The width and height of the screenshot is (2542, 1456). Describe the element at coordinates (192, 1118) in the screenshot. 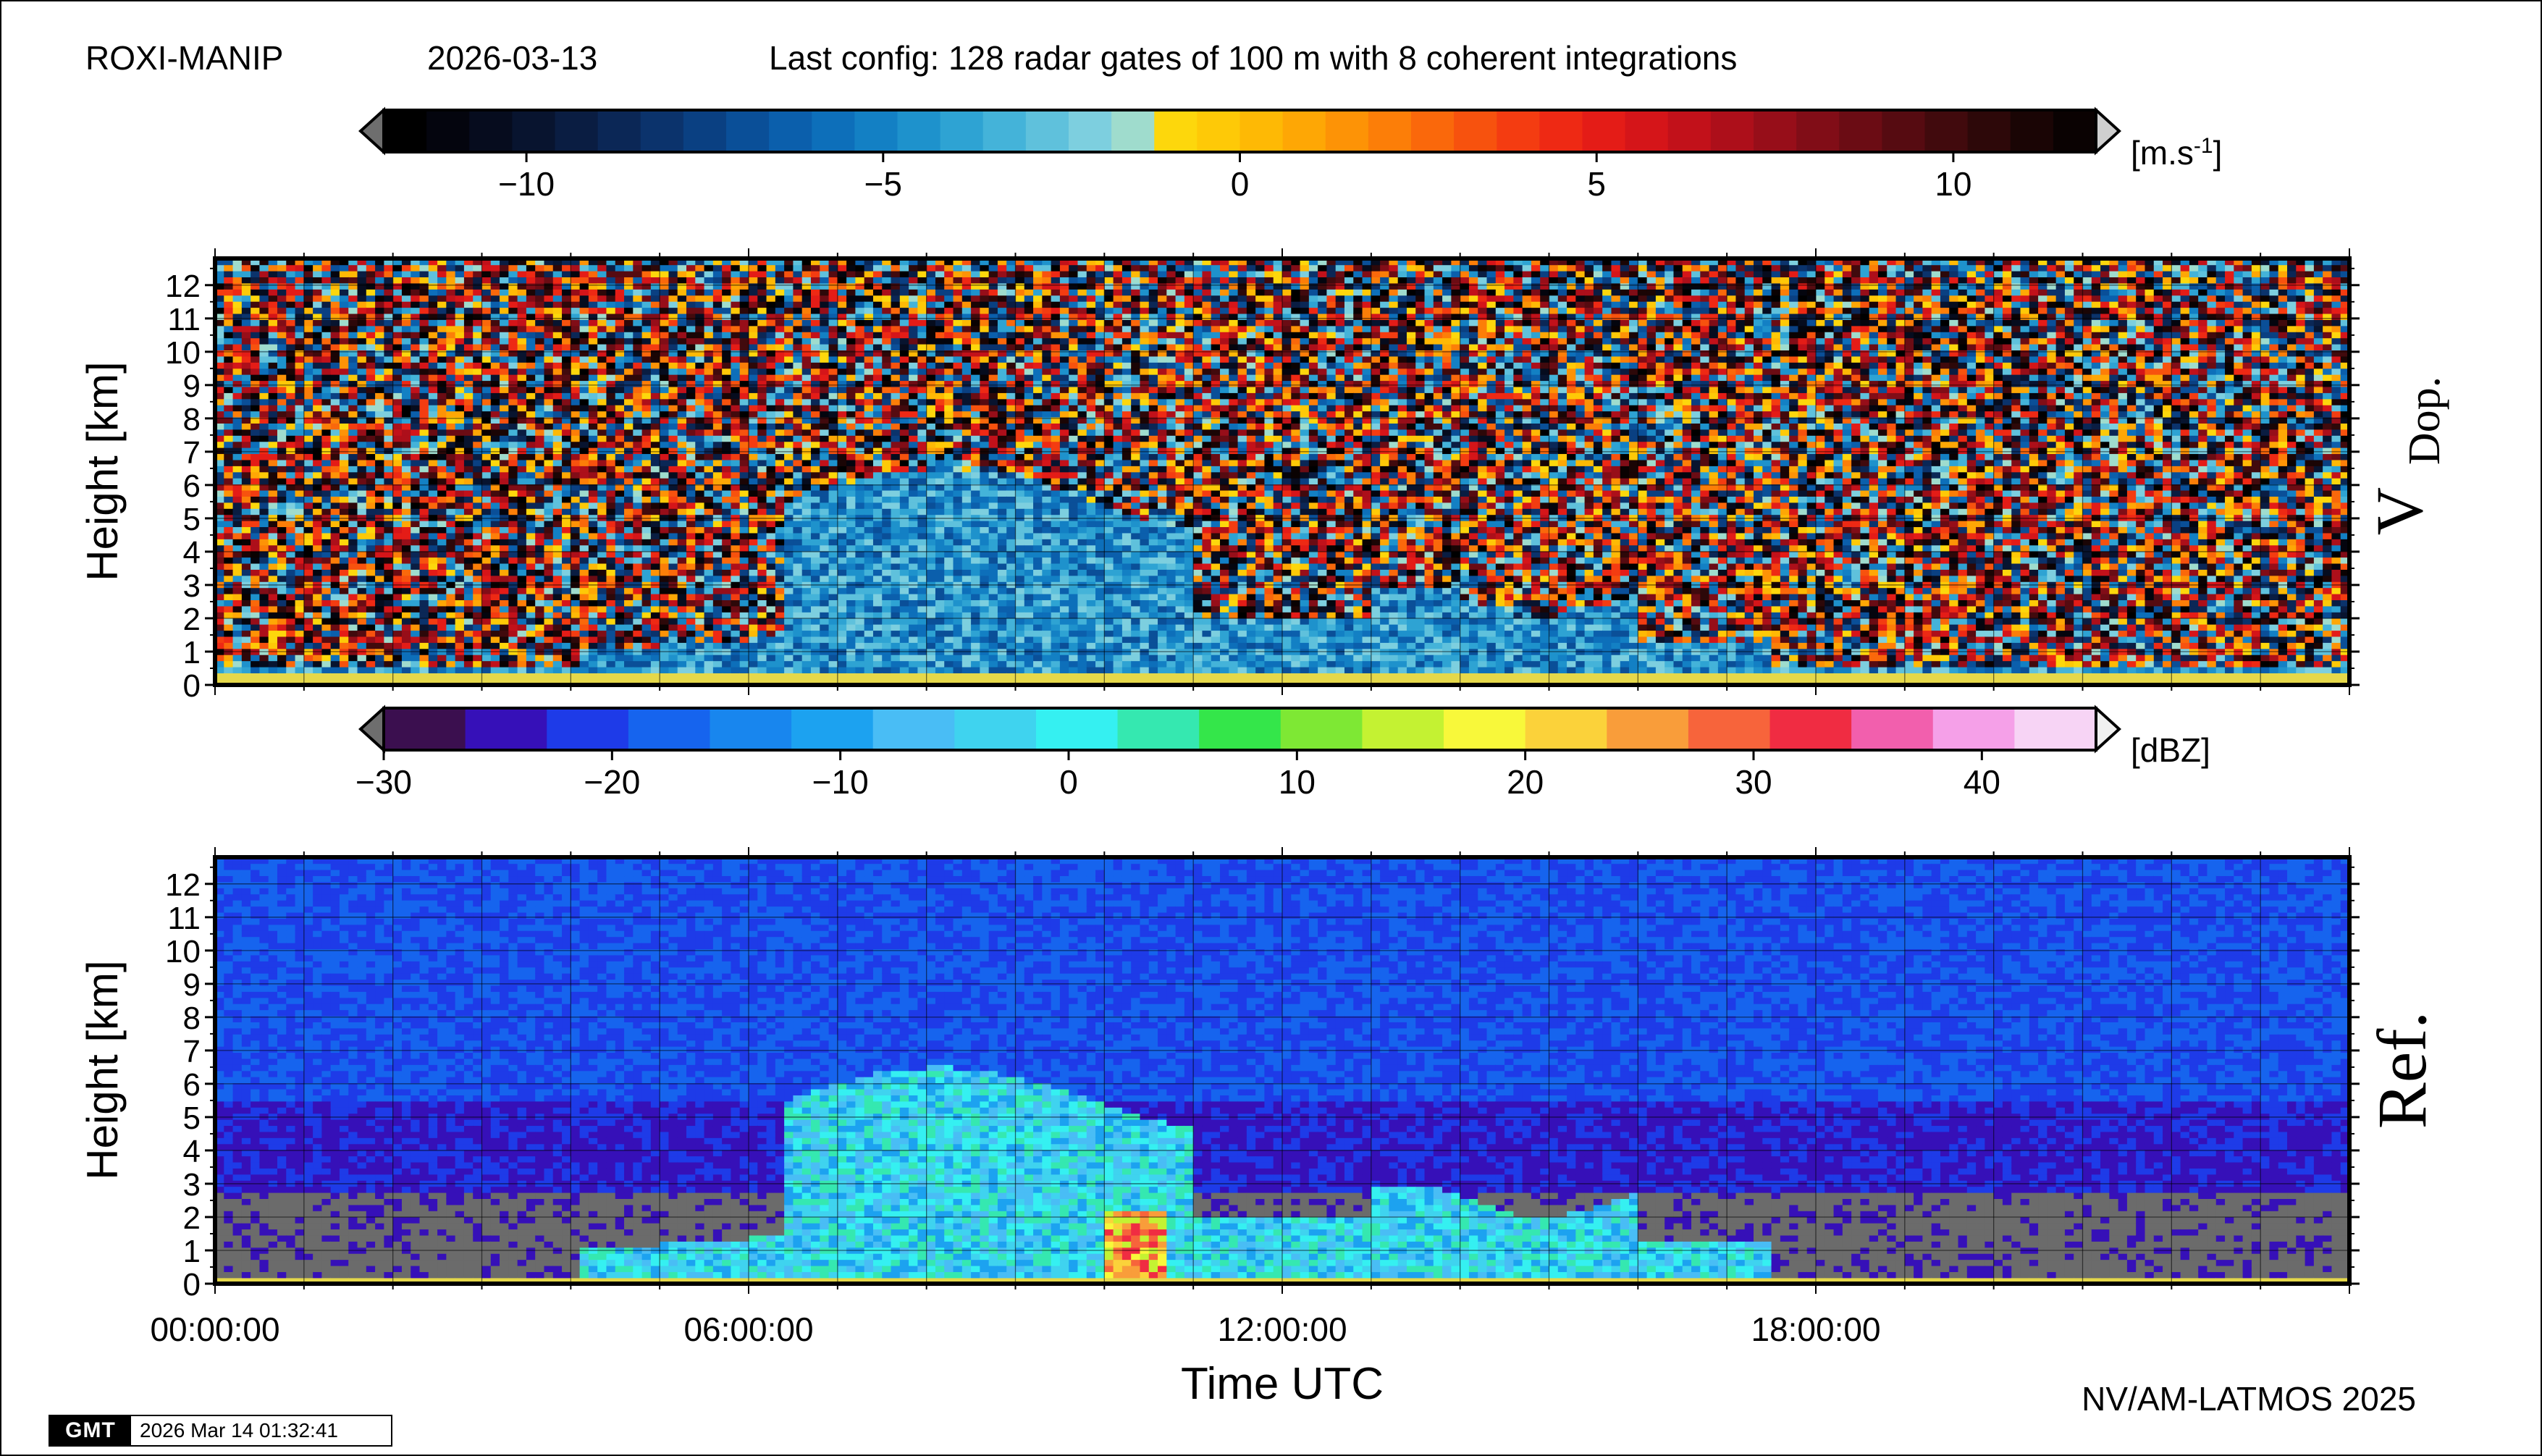

I see `reflectivity-y-tick-label: 5` at that location.